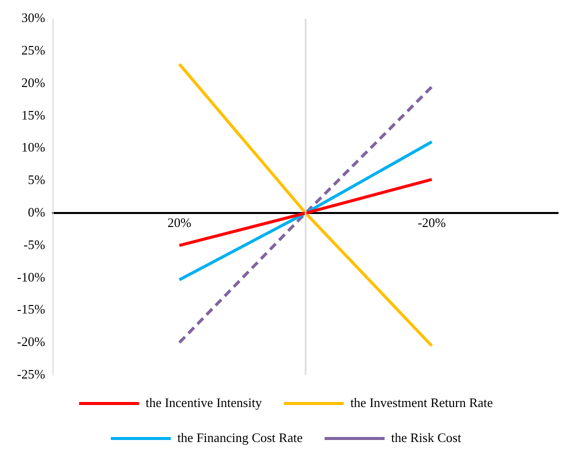 The height and width of the screenshot is (463, 570). Describe the element at coordinates (34, 244) in the screenshot. I see `y-tick-label: -5%` at that location.